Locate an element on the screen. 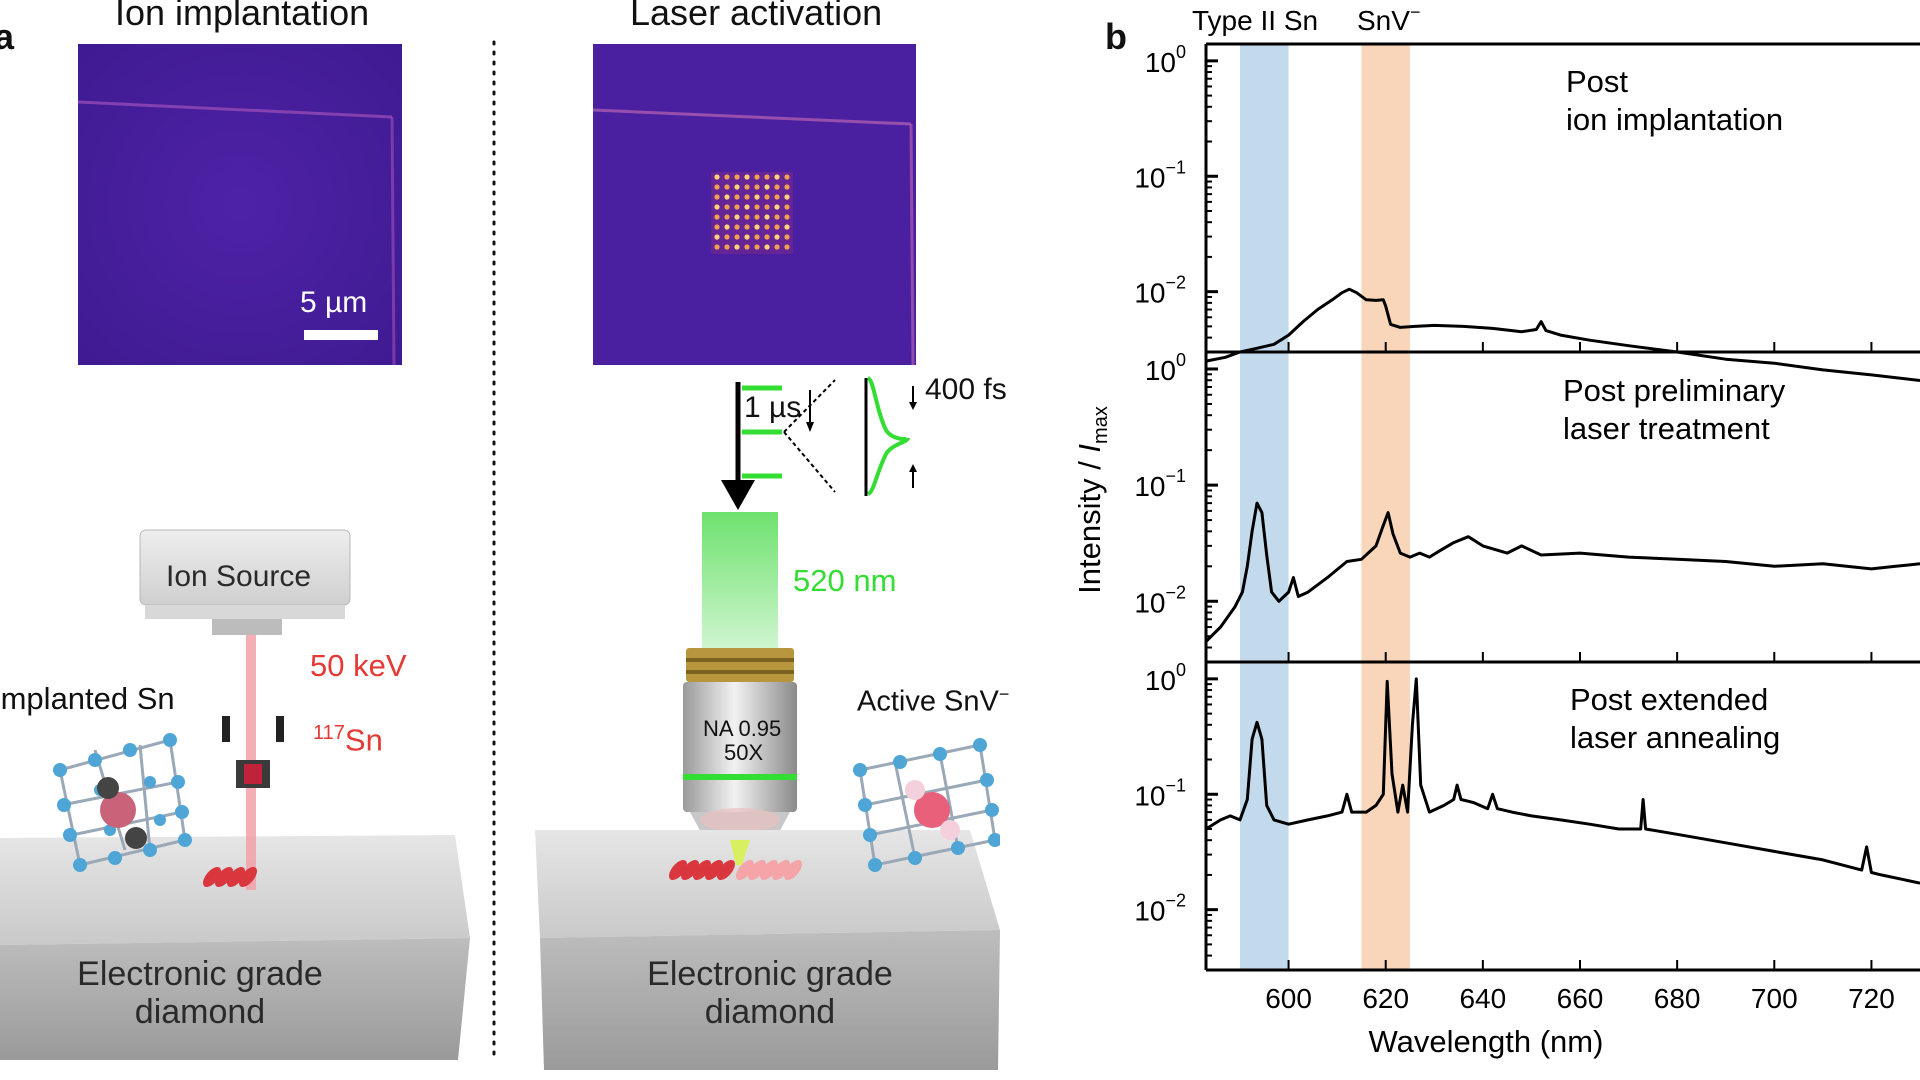 Image resolution: width=1920 pixels, height=1080 pixels. subplot-3-label-line2: laser annealing is located at coordinates (1675, 737).